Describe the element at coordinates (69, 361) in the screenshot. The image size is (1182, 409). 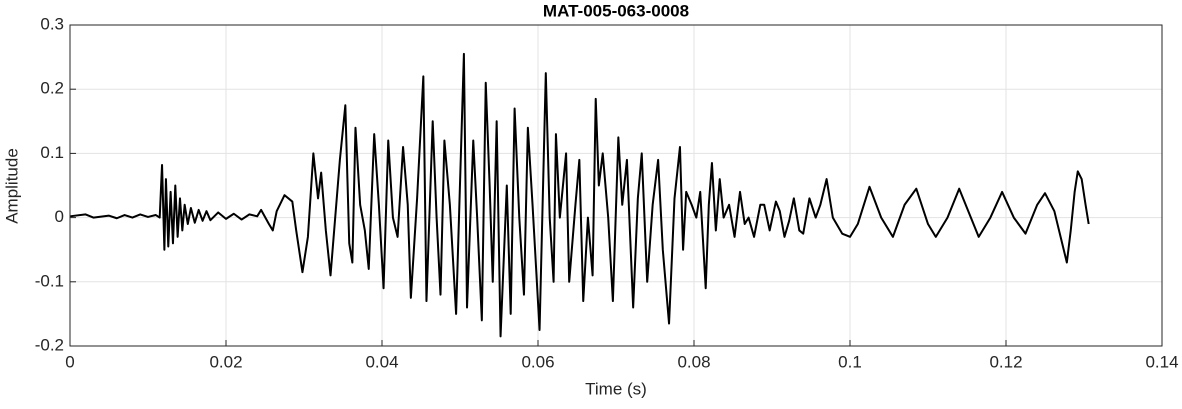
I see `x-tick-label: 0` at that location.